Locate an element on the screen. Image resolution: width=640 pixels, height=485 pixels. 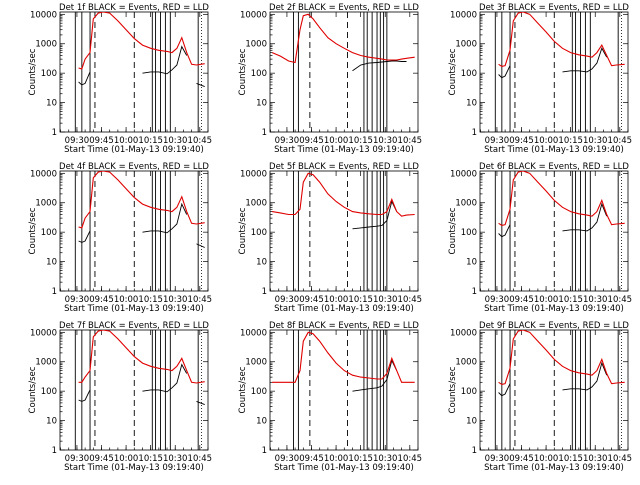
plot-title: Det 8f BLACK = Events, RED = LLD is located at coordinates (344, 326).